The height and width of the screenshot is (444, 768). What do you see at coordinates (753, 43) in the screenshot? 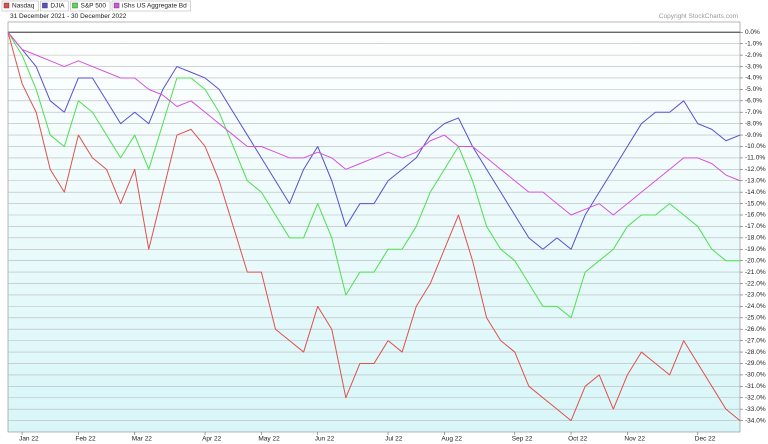
I see `y-tick-label: -1.0%` at bounding box center [753, 43].